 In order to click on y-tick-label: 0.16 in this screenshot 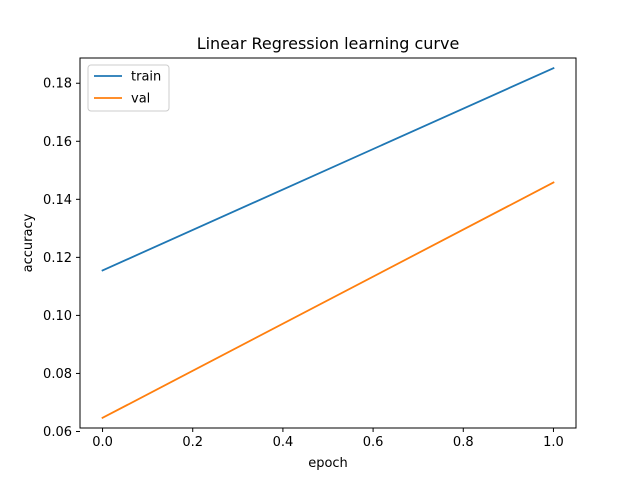, I will do `click(57, 142)`.